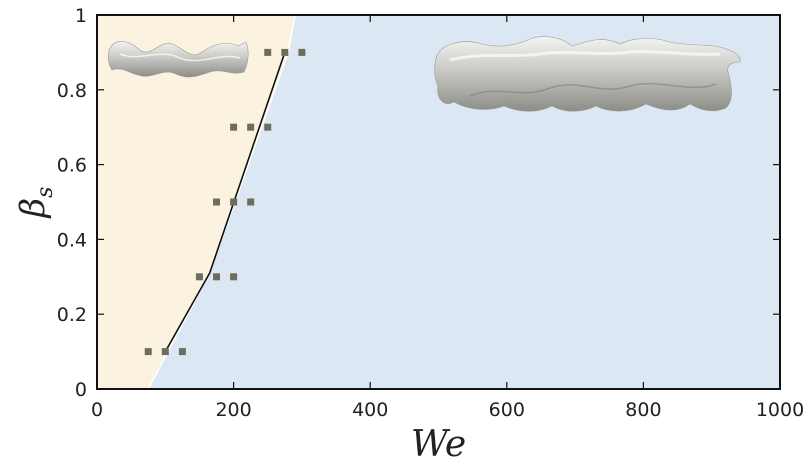  I want to click on x-tick-label: 800, so click(643, 410).